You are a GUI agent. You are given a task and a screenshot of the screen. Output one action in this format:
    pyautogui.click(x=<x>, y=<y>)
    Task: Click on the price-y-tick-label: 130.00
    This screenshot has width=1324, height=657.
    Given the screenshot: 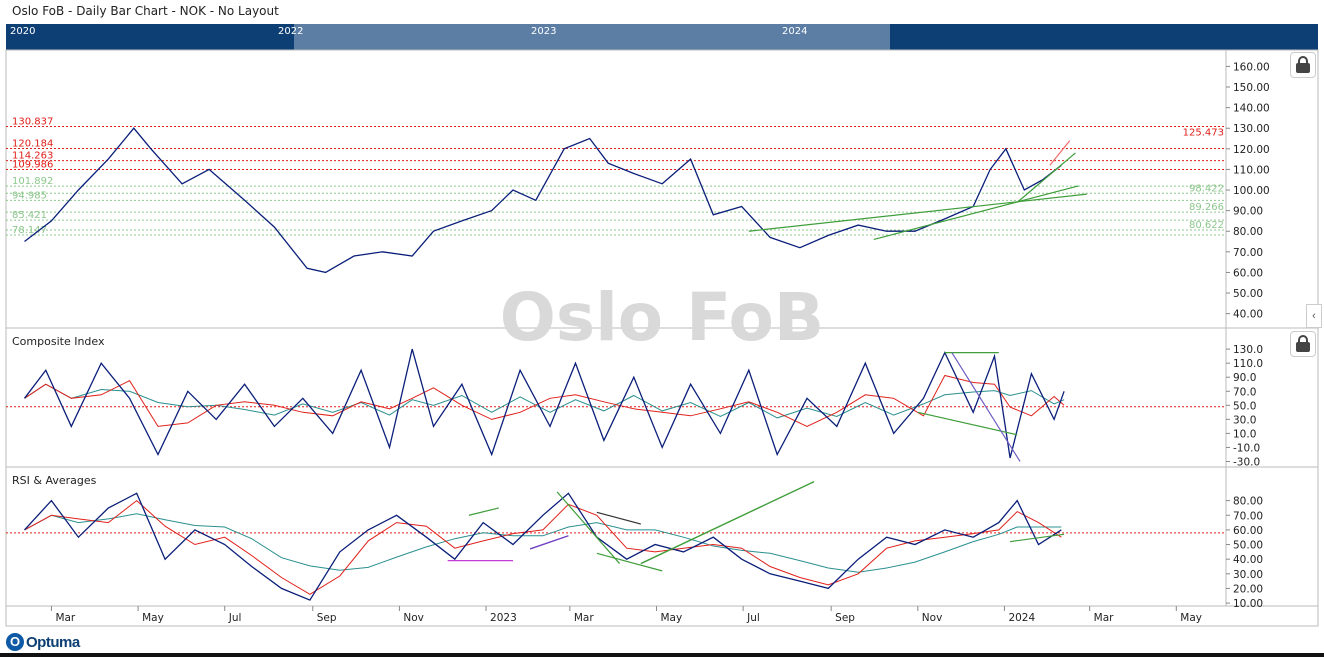 What is the action you would take?
    pyautogui.click(x=1251, y=129)
    